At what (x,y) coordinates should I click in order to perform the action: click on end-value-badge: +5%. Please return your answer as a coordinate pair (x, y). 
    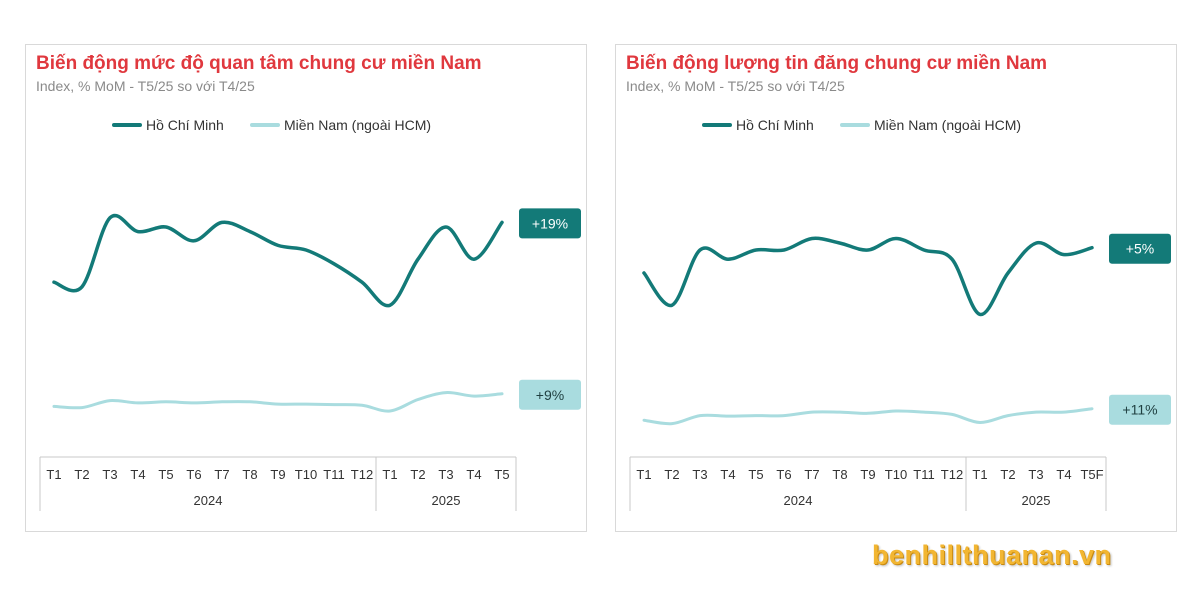
    Looking at the image, I should click on (1140, 248).